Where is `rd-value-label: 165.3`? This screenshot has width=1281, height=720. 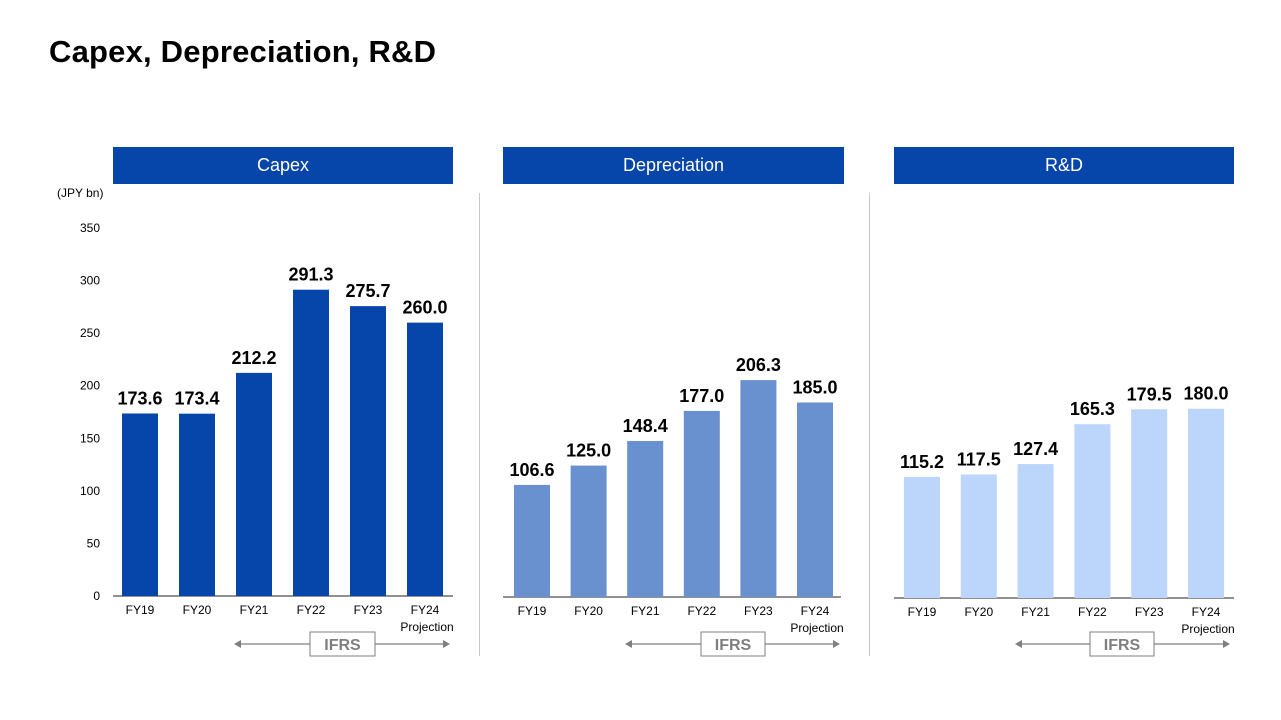 rd-value-label: 165.3 is located at coordinates (1092, 409).